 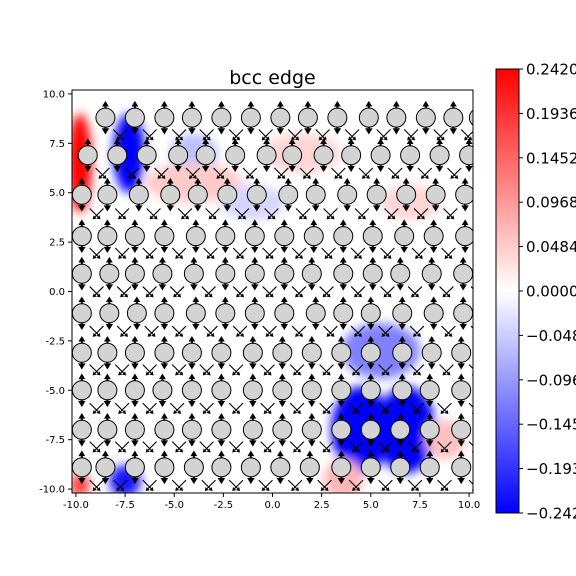 I want to click on x-tick-label: 0.0, so click(x=273, y=505).